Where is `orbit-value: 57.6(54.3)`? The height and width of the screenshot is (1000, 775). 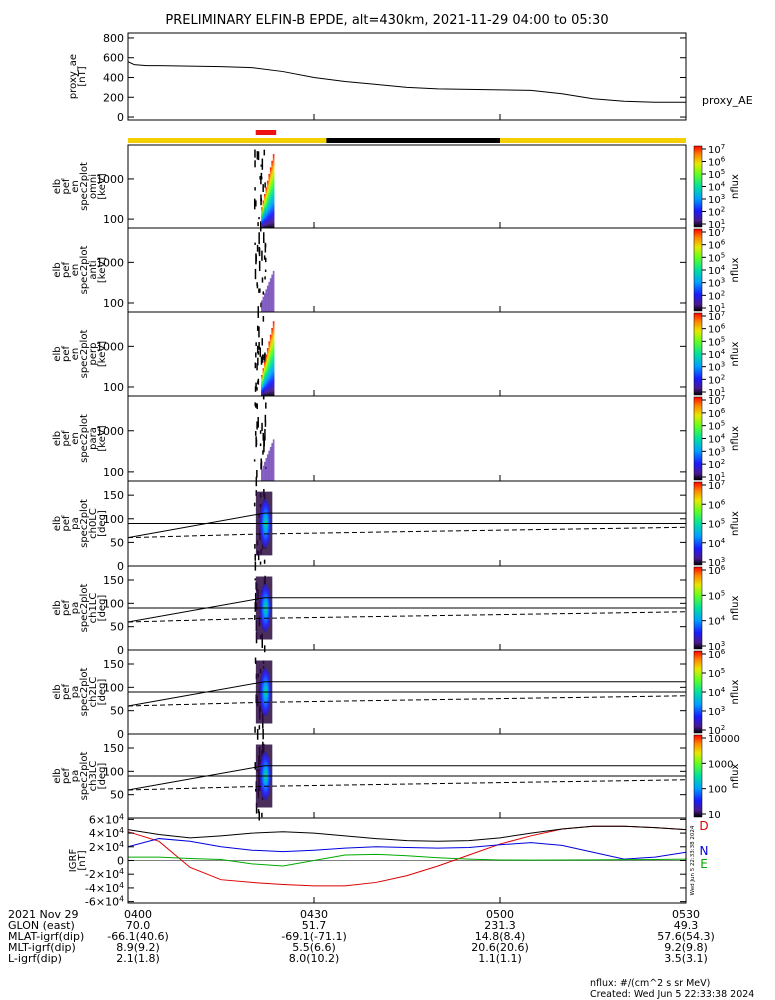 orbit-value: 57.6(54.3) is located at coordinates (686, 936).